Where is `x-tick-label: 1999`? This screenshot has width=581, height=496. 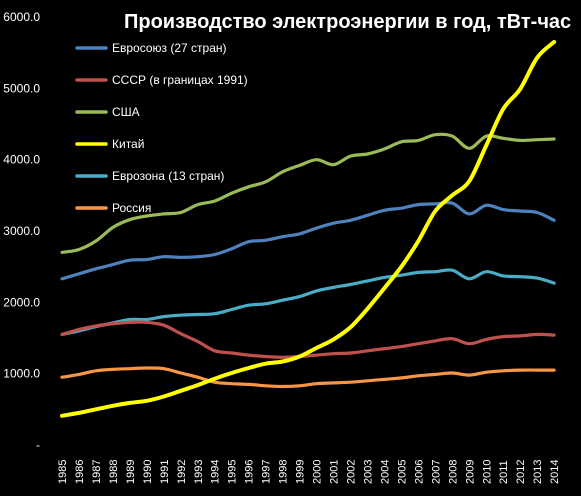
x-tick-label: 1999 is located at coordinates (301, 472).